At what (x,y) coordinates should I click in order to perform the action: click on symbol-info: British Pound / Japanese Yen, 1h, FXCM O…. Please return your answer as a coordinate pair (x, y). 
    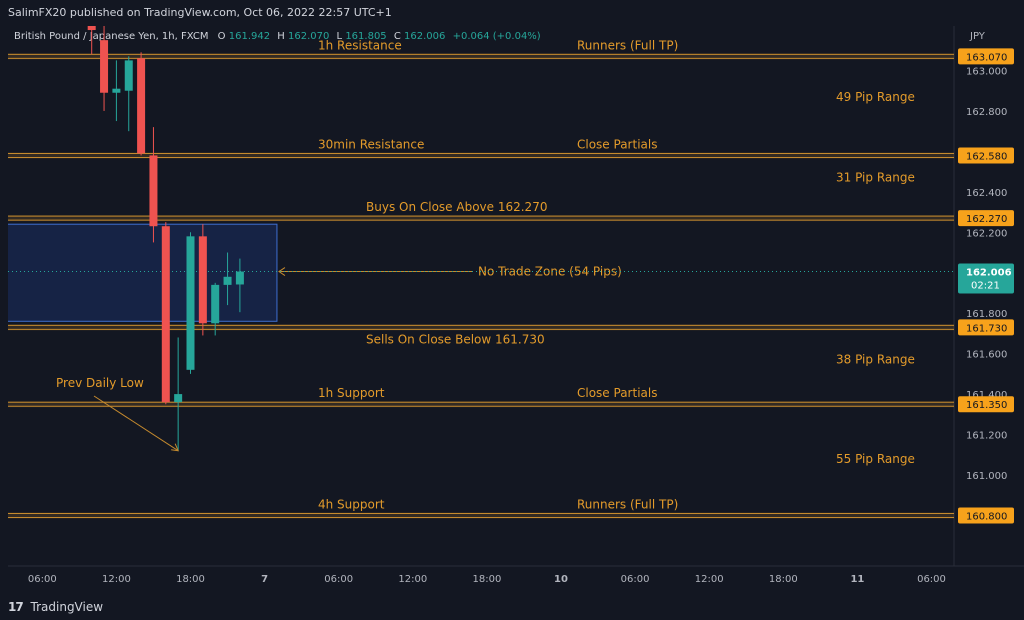
    Looking at the image, I should click on (277, 36).